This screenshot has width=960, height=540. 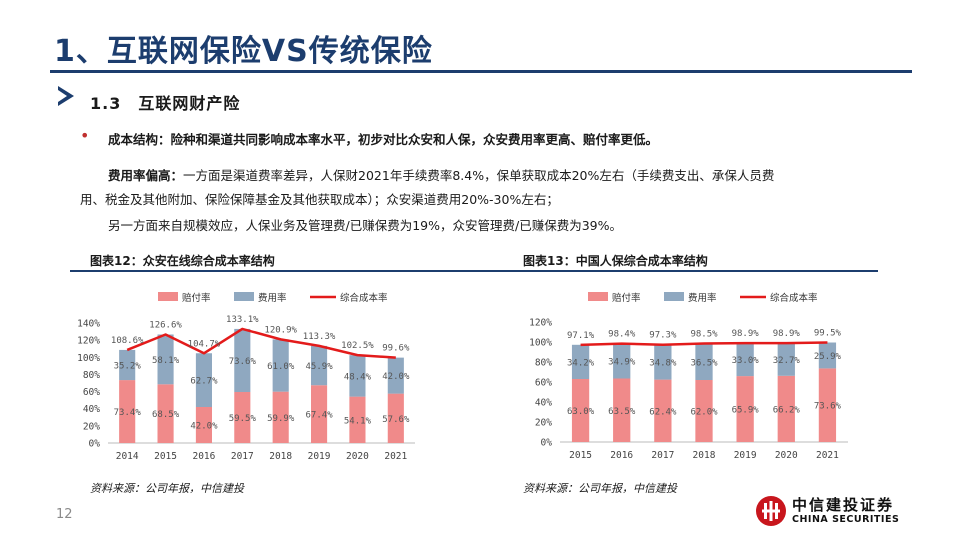 I want to click on chart1-label-claims-2018: 59.9%, so click(x=281, y=419).